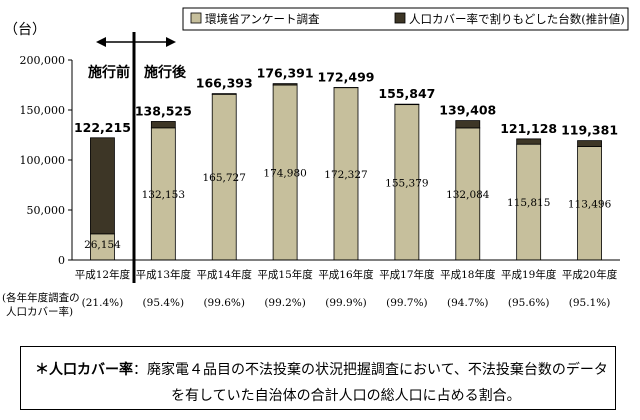 The image size is (640, 420). What do you see at coordinates (224, 83) in the screenshot?
I see `total-value-label: 166,393` at bounding box center [224, 83].